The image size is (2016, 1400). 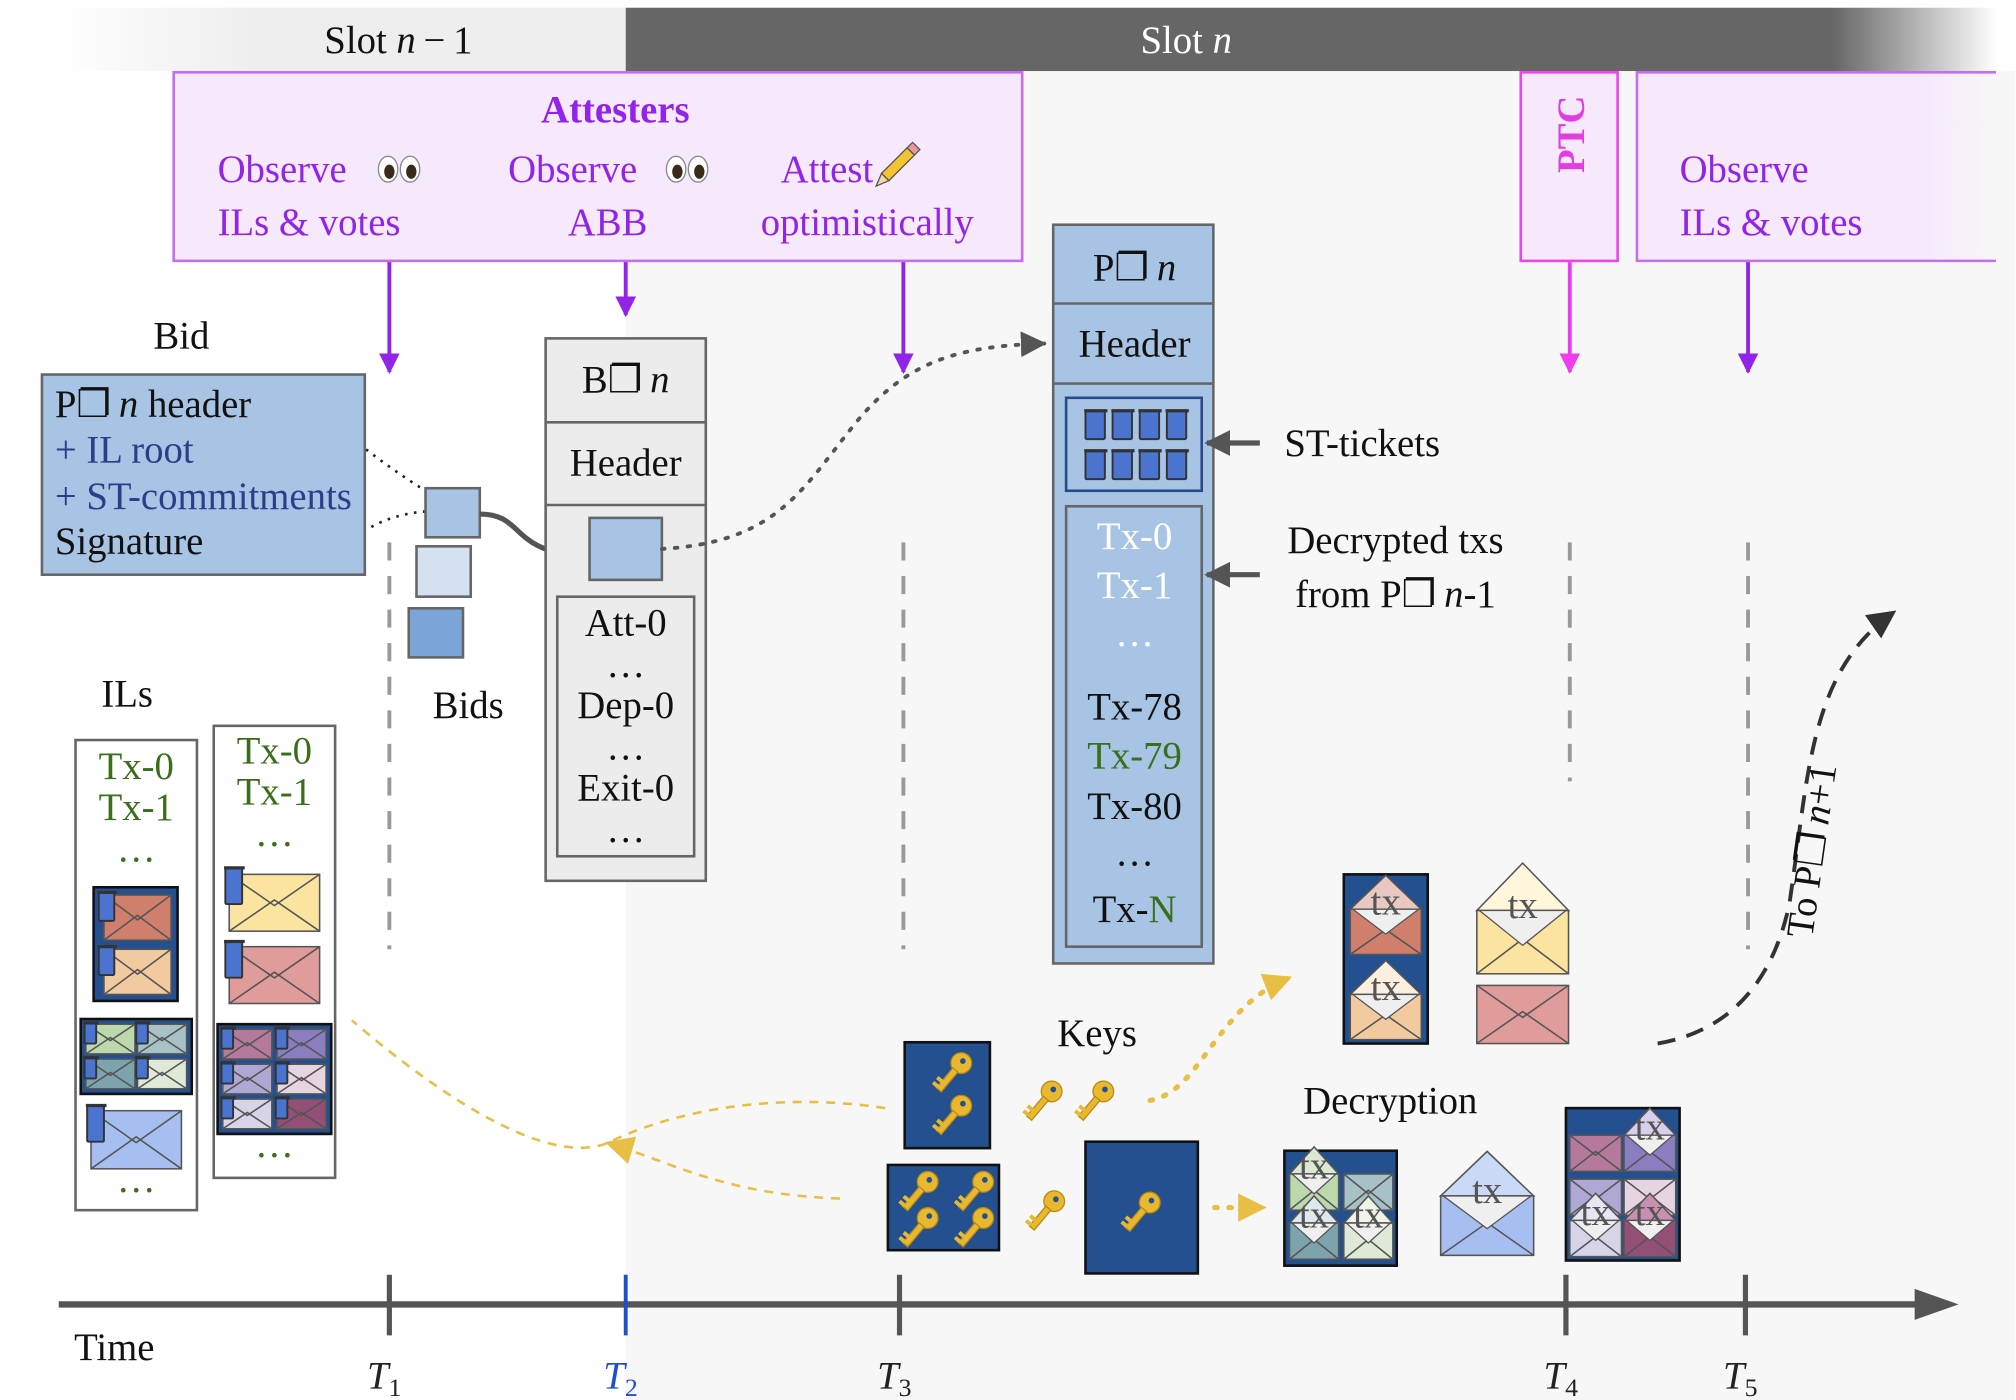 I want to click on st-tickets, so click(x=1136, y=445).